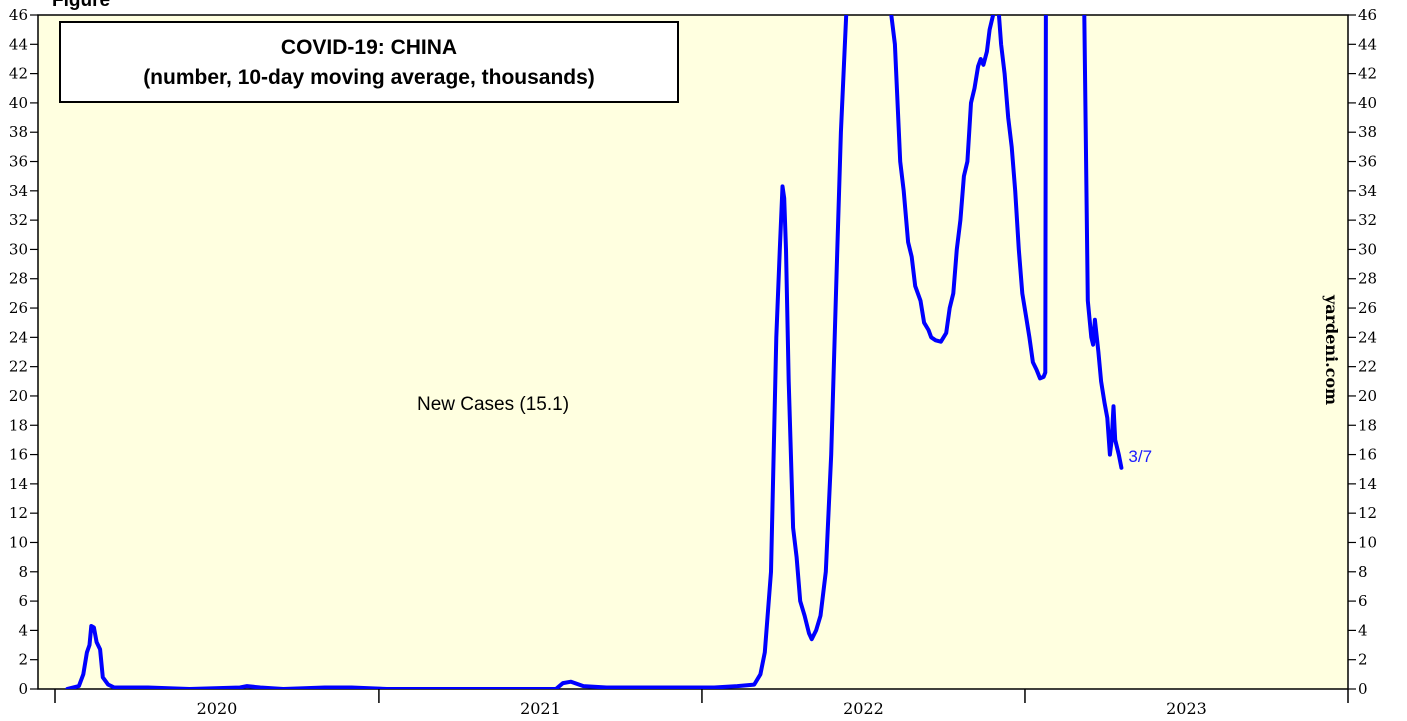 The height and width of the screenshot is (721, 1407). I want to click on left-y-tick-label: 30, so click(18, 249).